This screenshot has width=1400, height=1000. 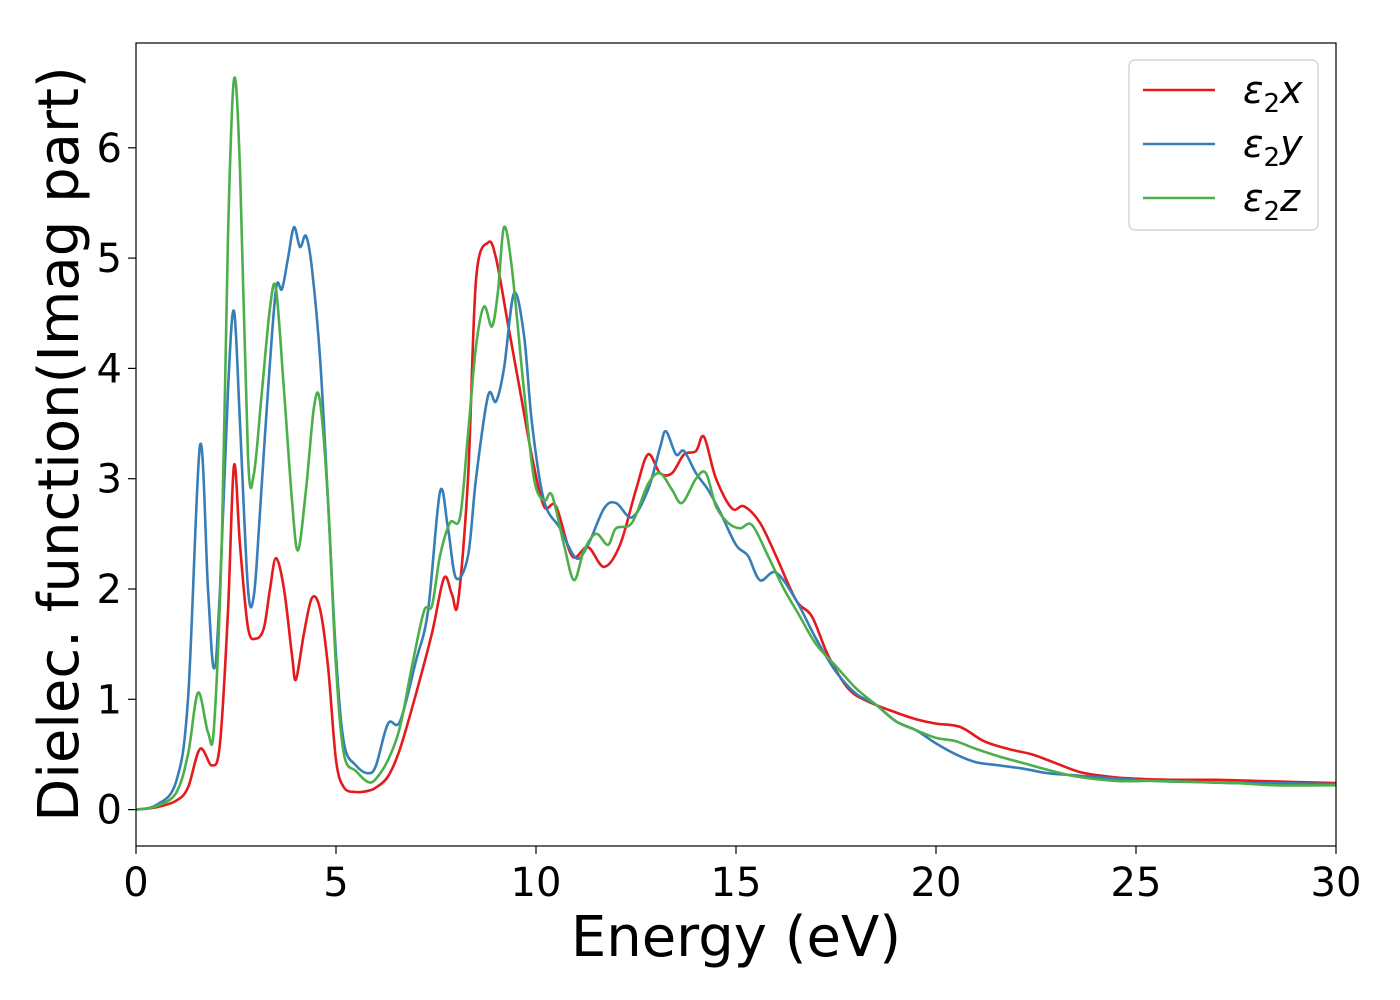 I want to click on x-axis: 0 5 10 15 20 25 30, so click(x=742, y=876).